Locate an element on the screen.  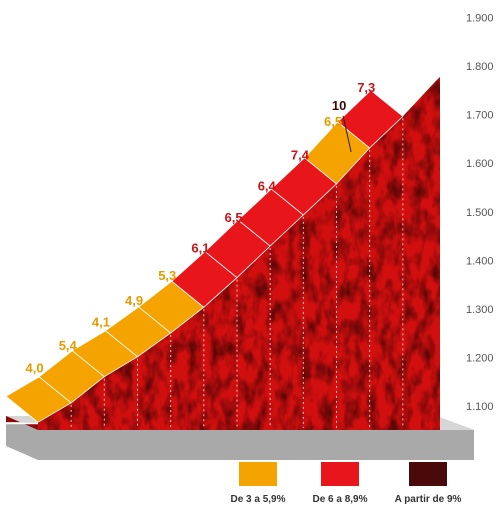
legend-item-orange: De 3 a 5,9% is located at coordinates (258, 484).